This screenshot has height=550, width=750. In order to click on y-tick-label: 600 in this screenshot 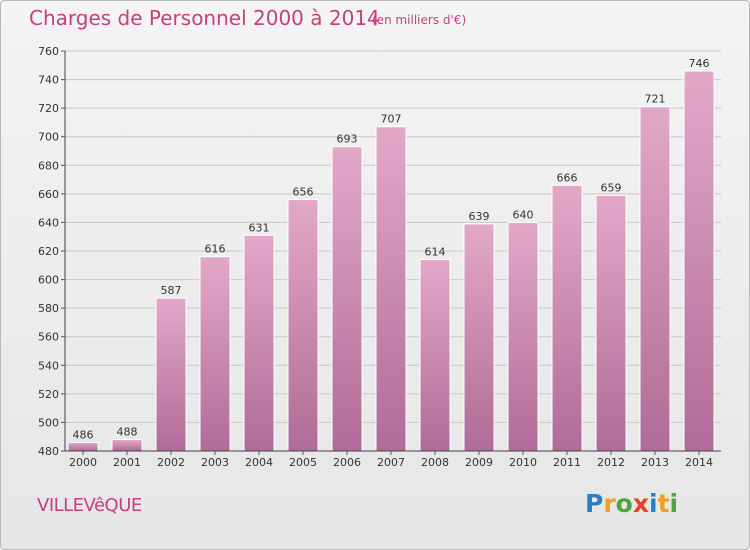, I will do `click(48, 280)`.